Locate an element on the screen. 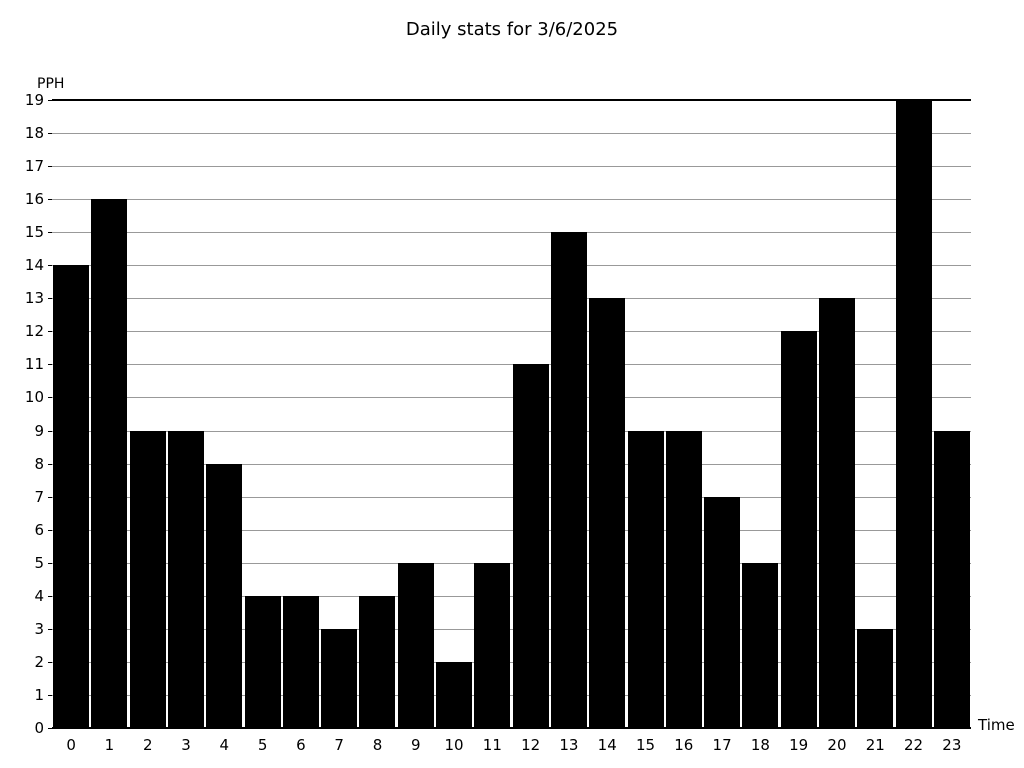  x-tick-label-7: 7 is located at coordinates (339, 745).